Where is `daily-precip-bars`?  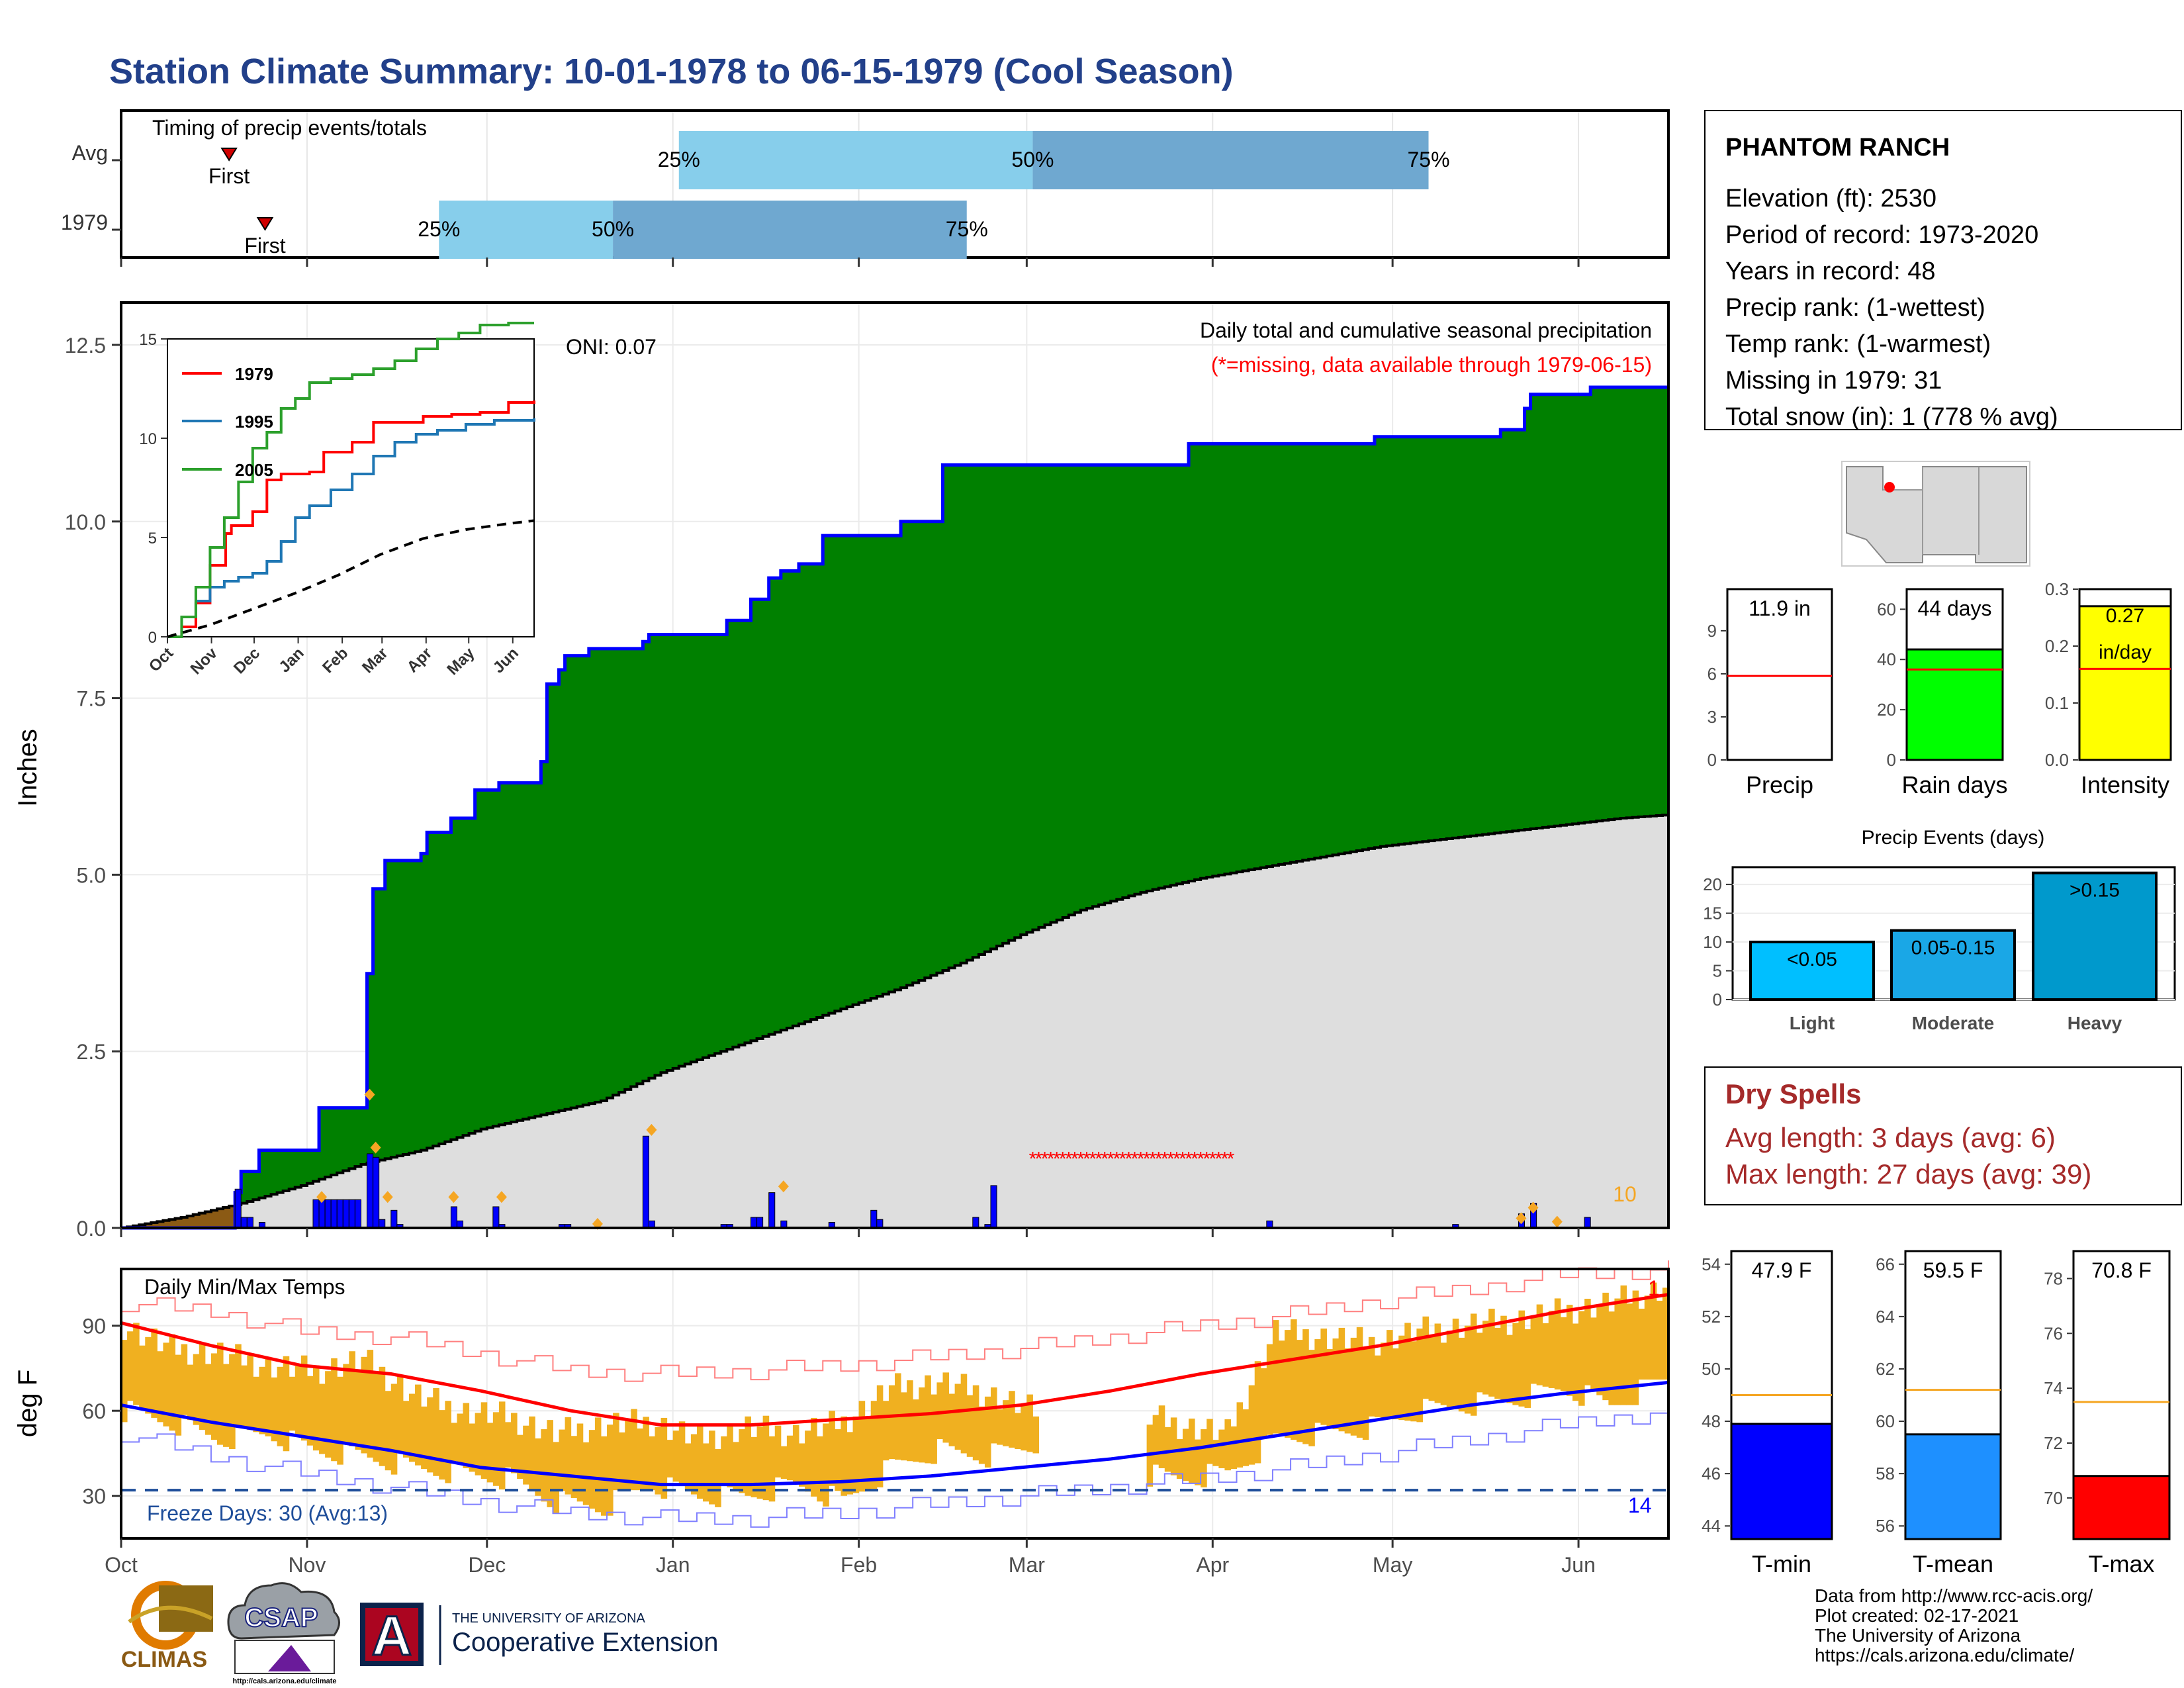
daily-precip-bars is located at coordinates (913, 1182).